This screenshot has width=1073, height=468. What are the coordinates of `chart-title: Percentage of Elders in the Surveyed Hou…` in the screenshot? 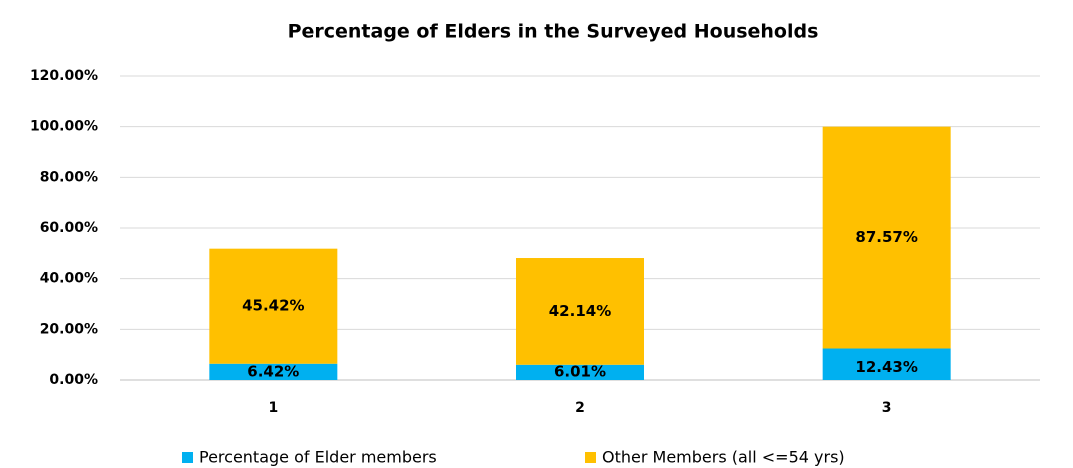 It's located at (553, 32).